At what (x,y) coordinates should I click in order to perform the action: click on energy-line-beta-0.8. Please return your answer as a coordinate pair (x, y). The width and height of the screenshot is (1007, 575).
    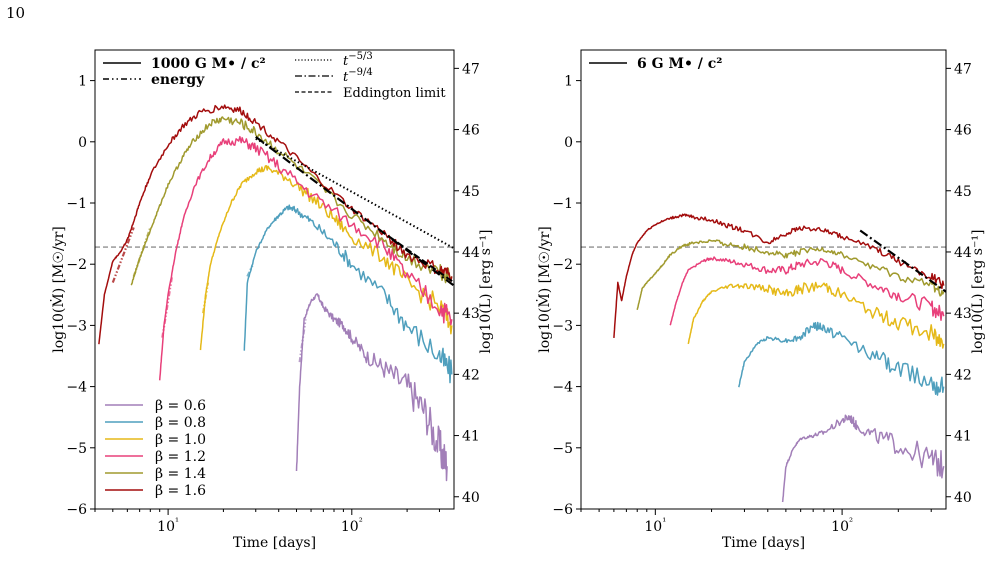
    Looking at the image, I should click on (250, 270).